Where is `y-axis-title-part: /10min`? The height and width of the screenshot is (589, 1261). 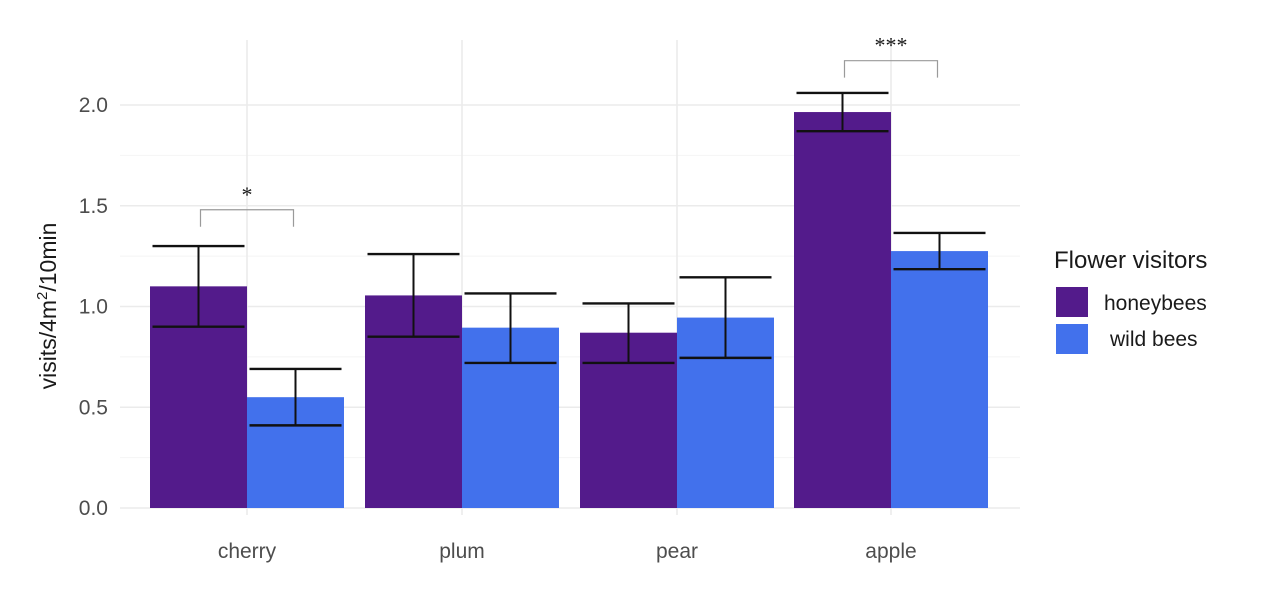 y-axis-title-part: /10min is located at coordinates (48, 257).